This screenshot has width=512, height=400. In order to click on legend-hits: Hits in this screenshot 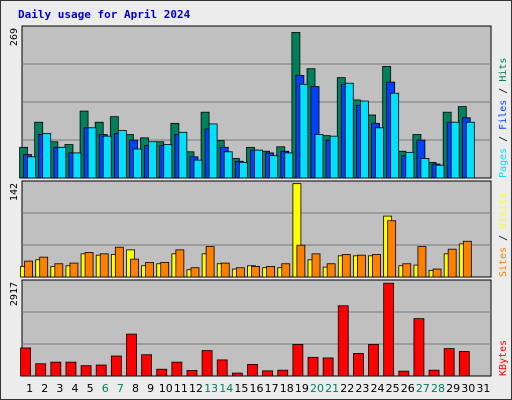, I will do `click(503, 70)`.